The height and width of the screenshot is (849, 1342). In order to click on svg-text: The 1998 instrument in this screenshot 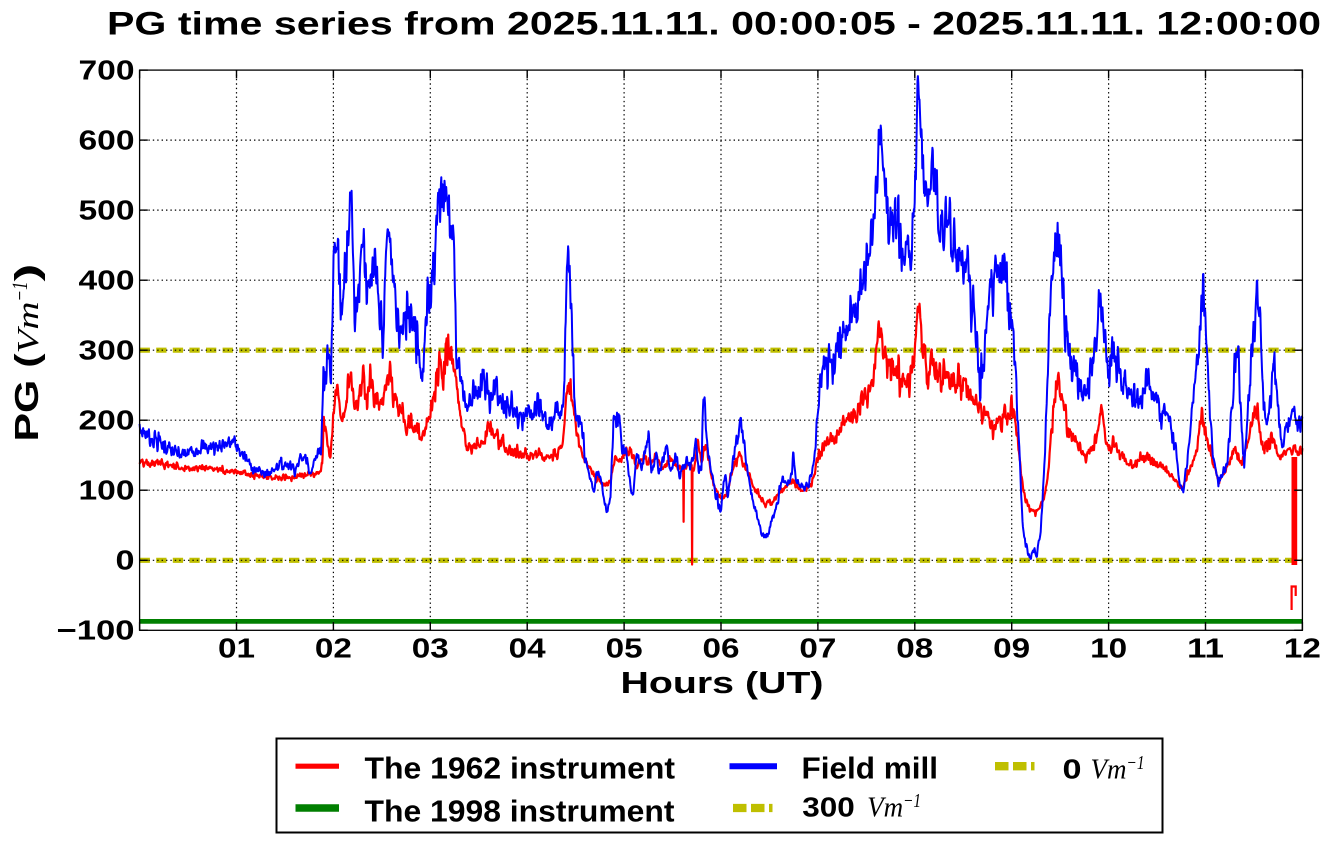, I will do `click(520, 810)`.